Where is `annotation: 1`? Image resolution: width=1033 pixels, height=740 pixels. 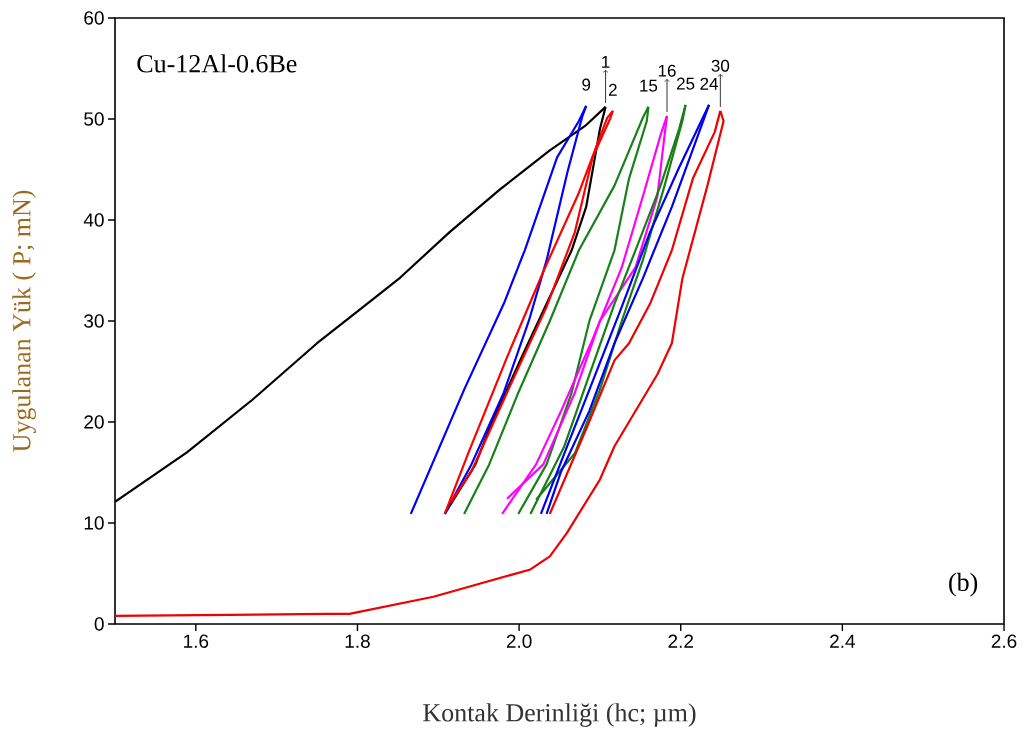 annotation: 1 is located at coordinates (606, 61).